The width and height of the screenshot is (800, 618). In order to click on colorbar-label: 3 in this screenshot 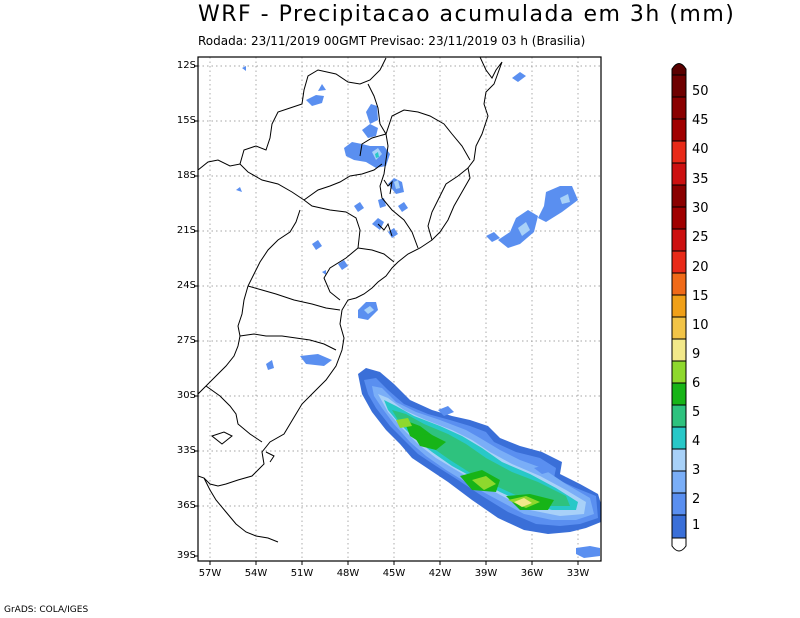, I will do `click(696, 470)`.